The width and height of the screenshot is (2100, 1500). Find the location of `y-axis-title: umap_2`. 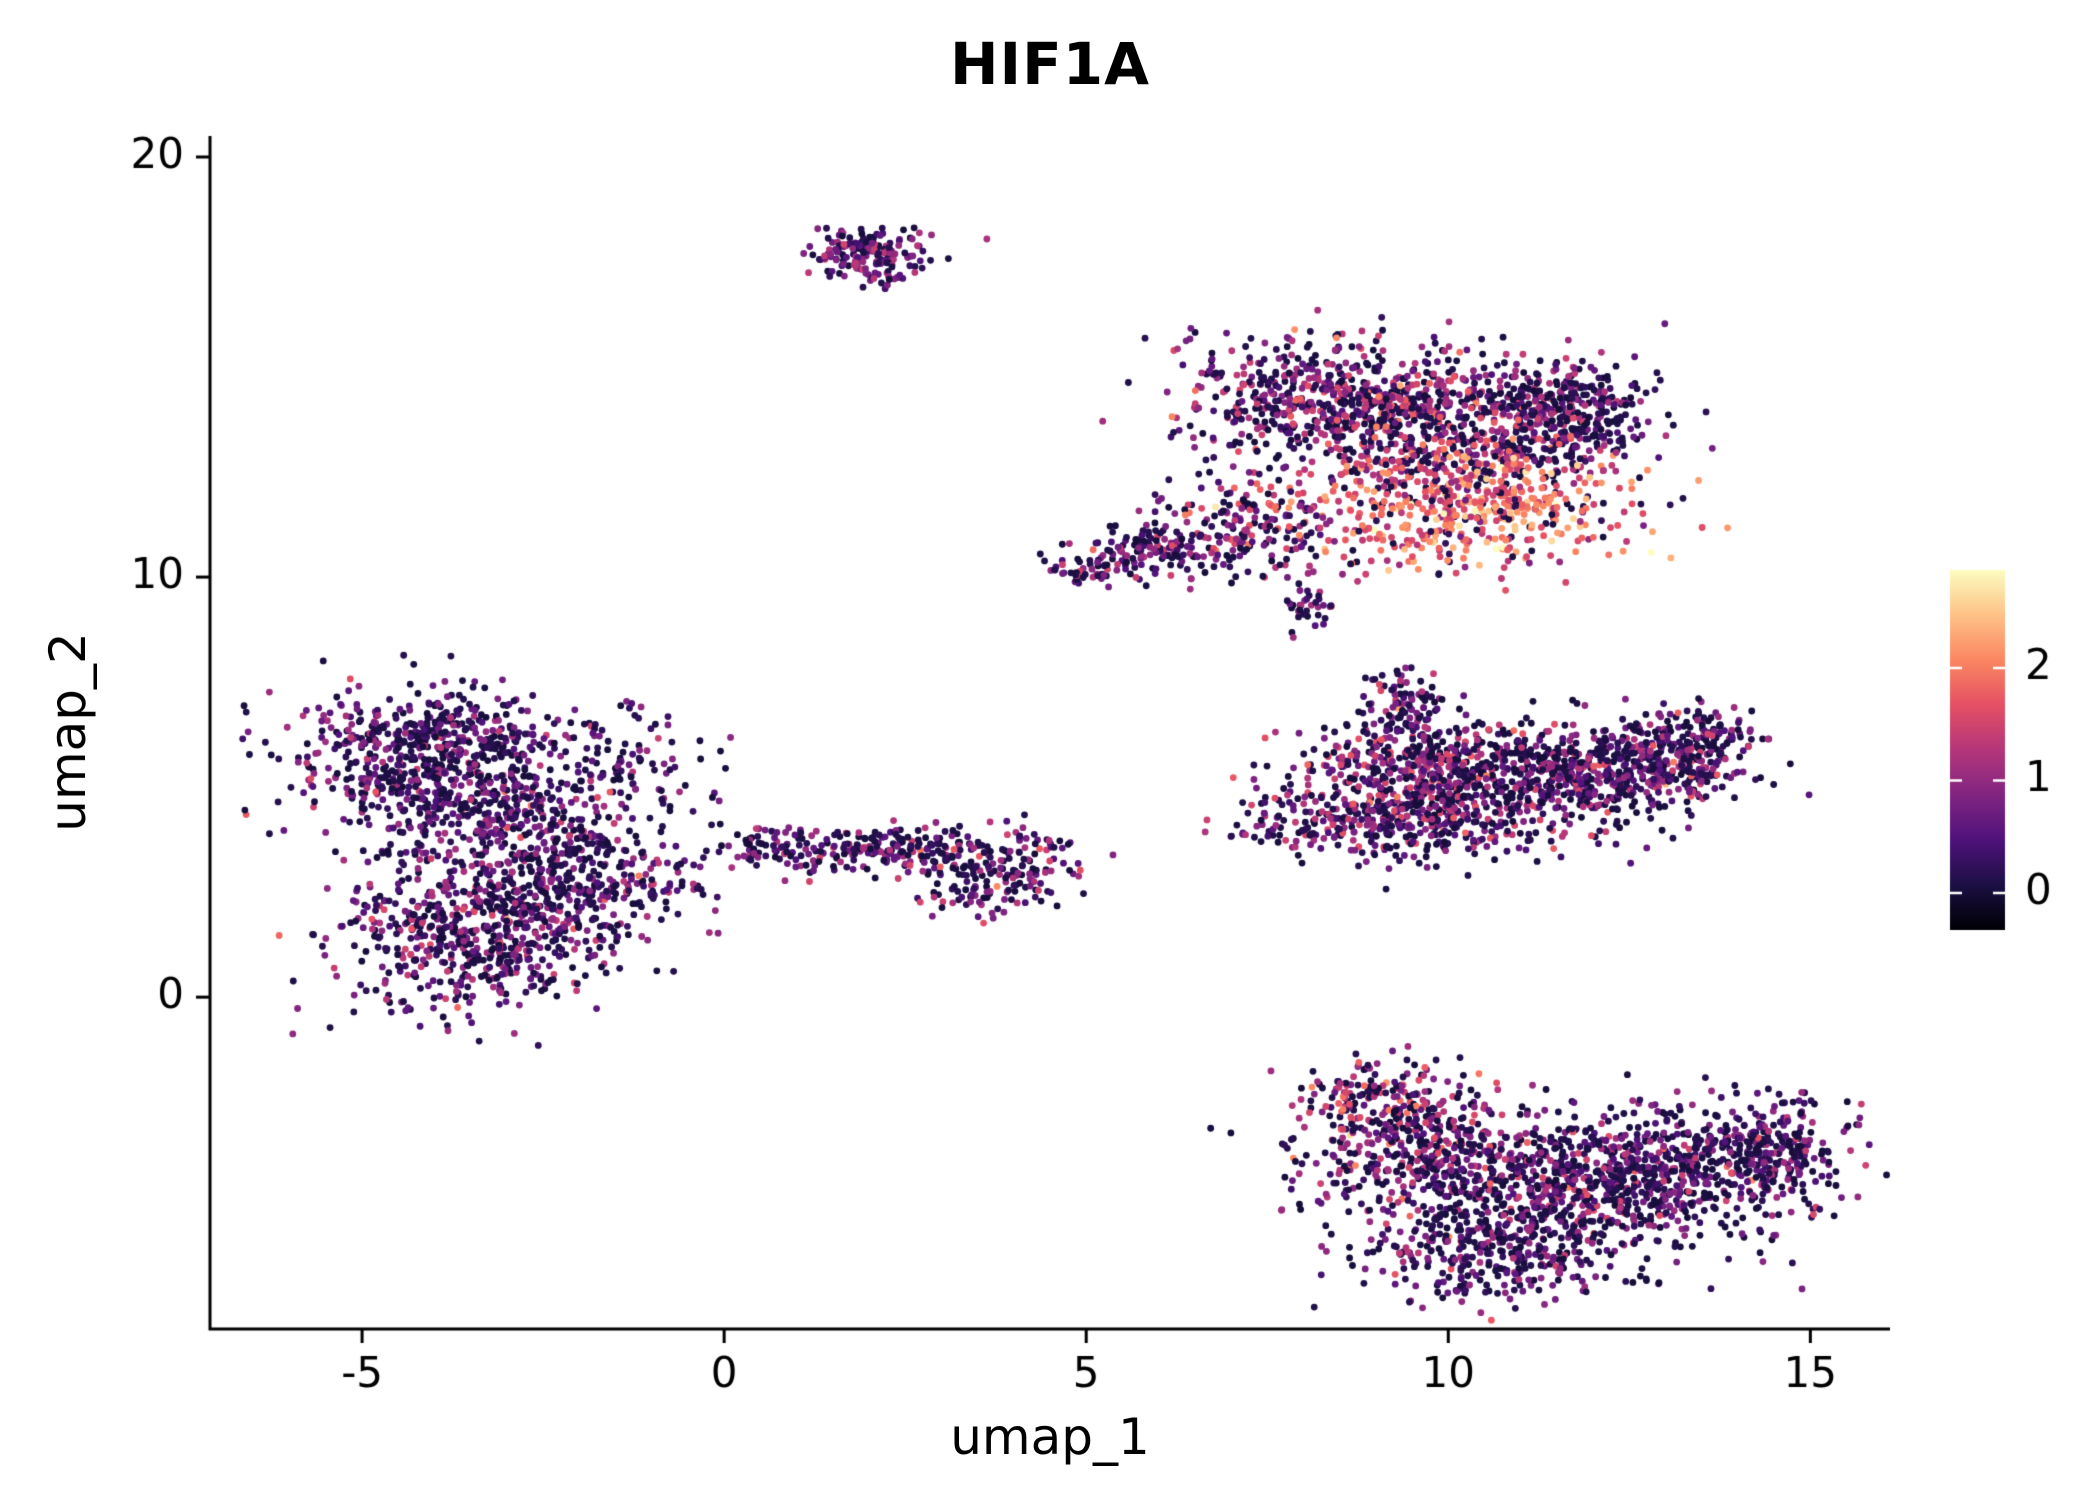

y-axis-title: umap_2 is located at coordinates (68, 732).